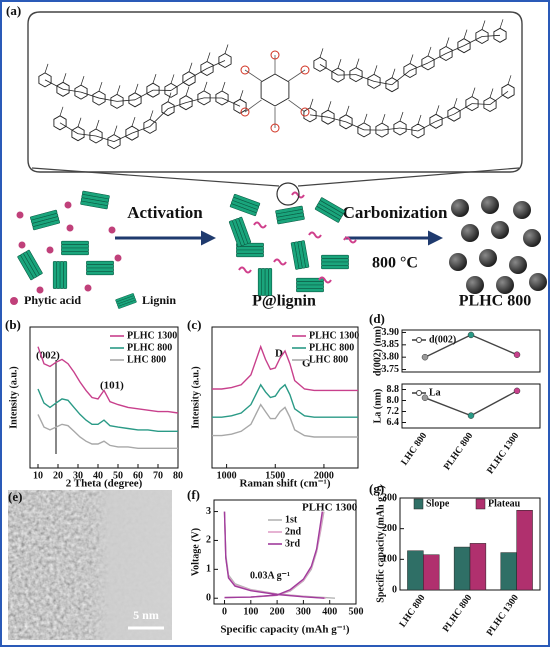 The image size is (550, 647). Describe the element at coordinates (208, 540) in the screenshot. I see `y-tick-label: 2` at that location.